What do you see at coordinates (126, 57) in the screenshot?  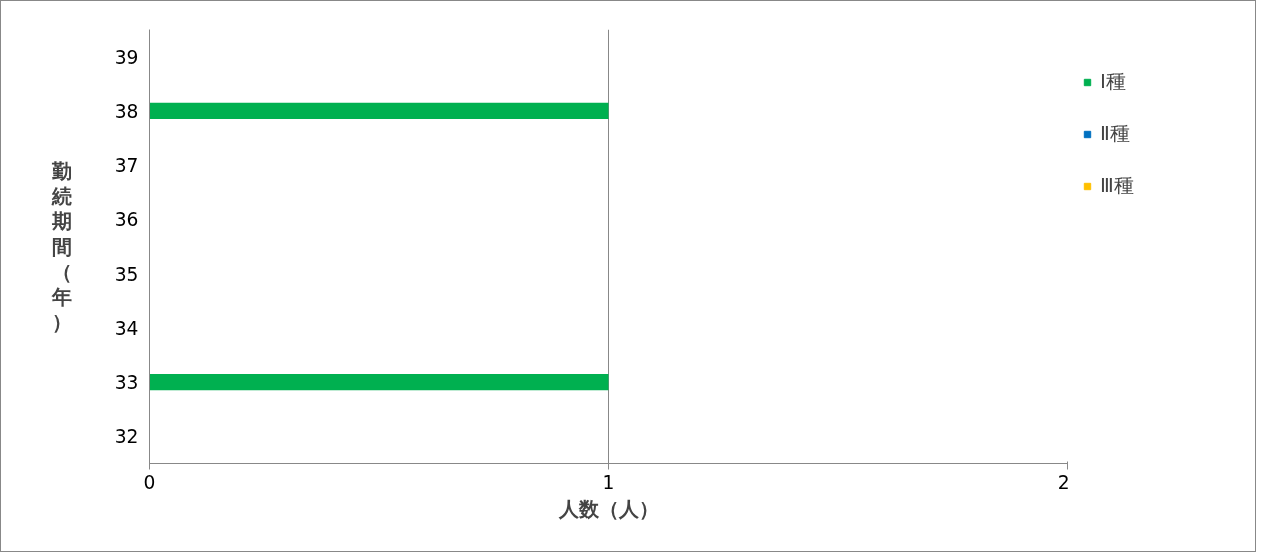 I see `y-tick-label: 39` at bounding box center [126, 57].